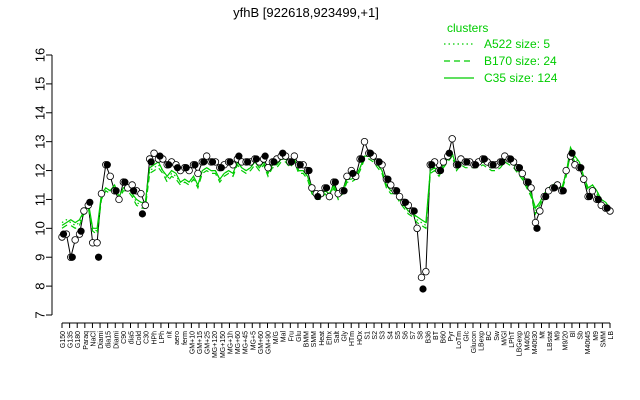  What do you see at coordinates (139, 338) in the screenshot?
I see `x-tick-label: Cold` at bounding box center [139, 338].